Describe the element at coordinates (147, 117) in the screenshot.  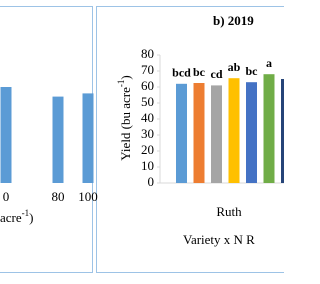
I see `y-tick-label: 40` at that location.